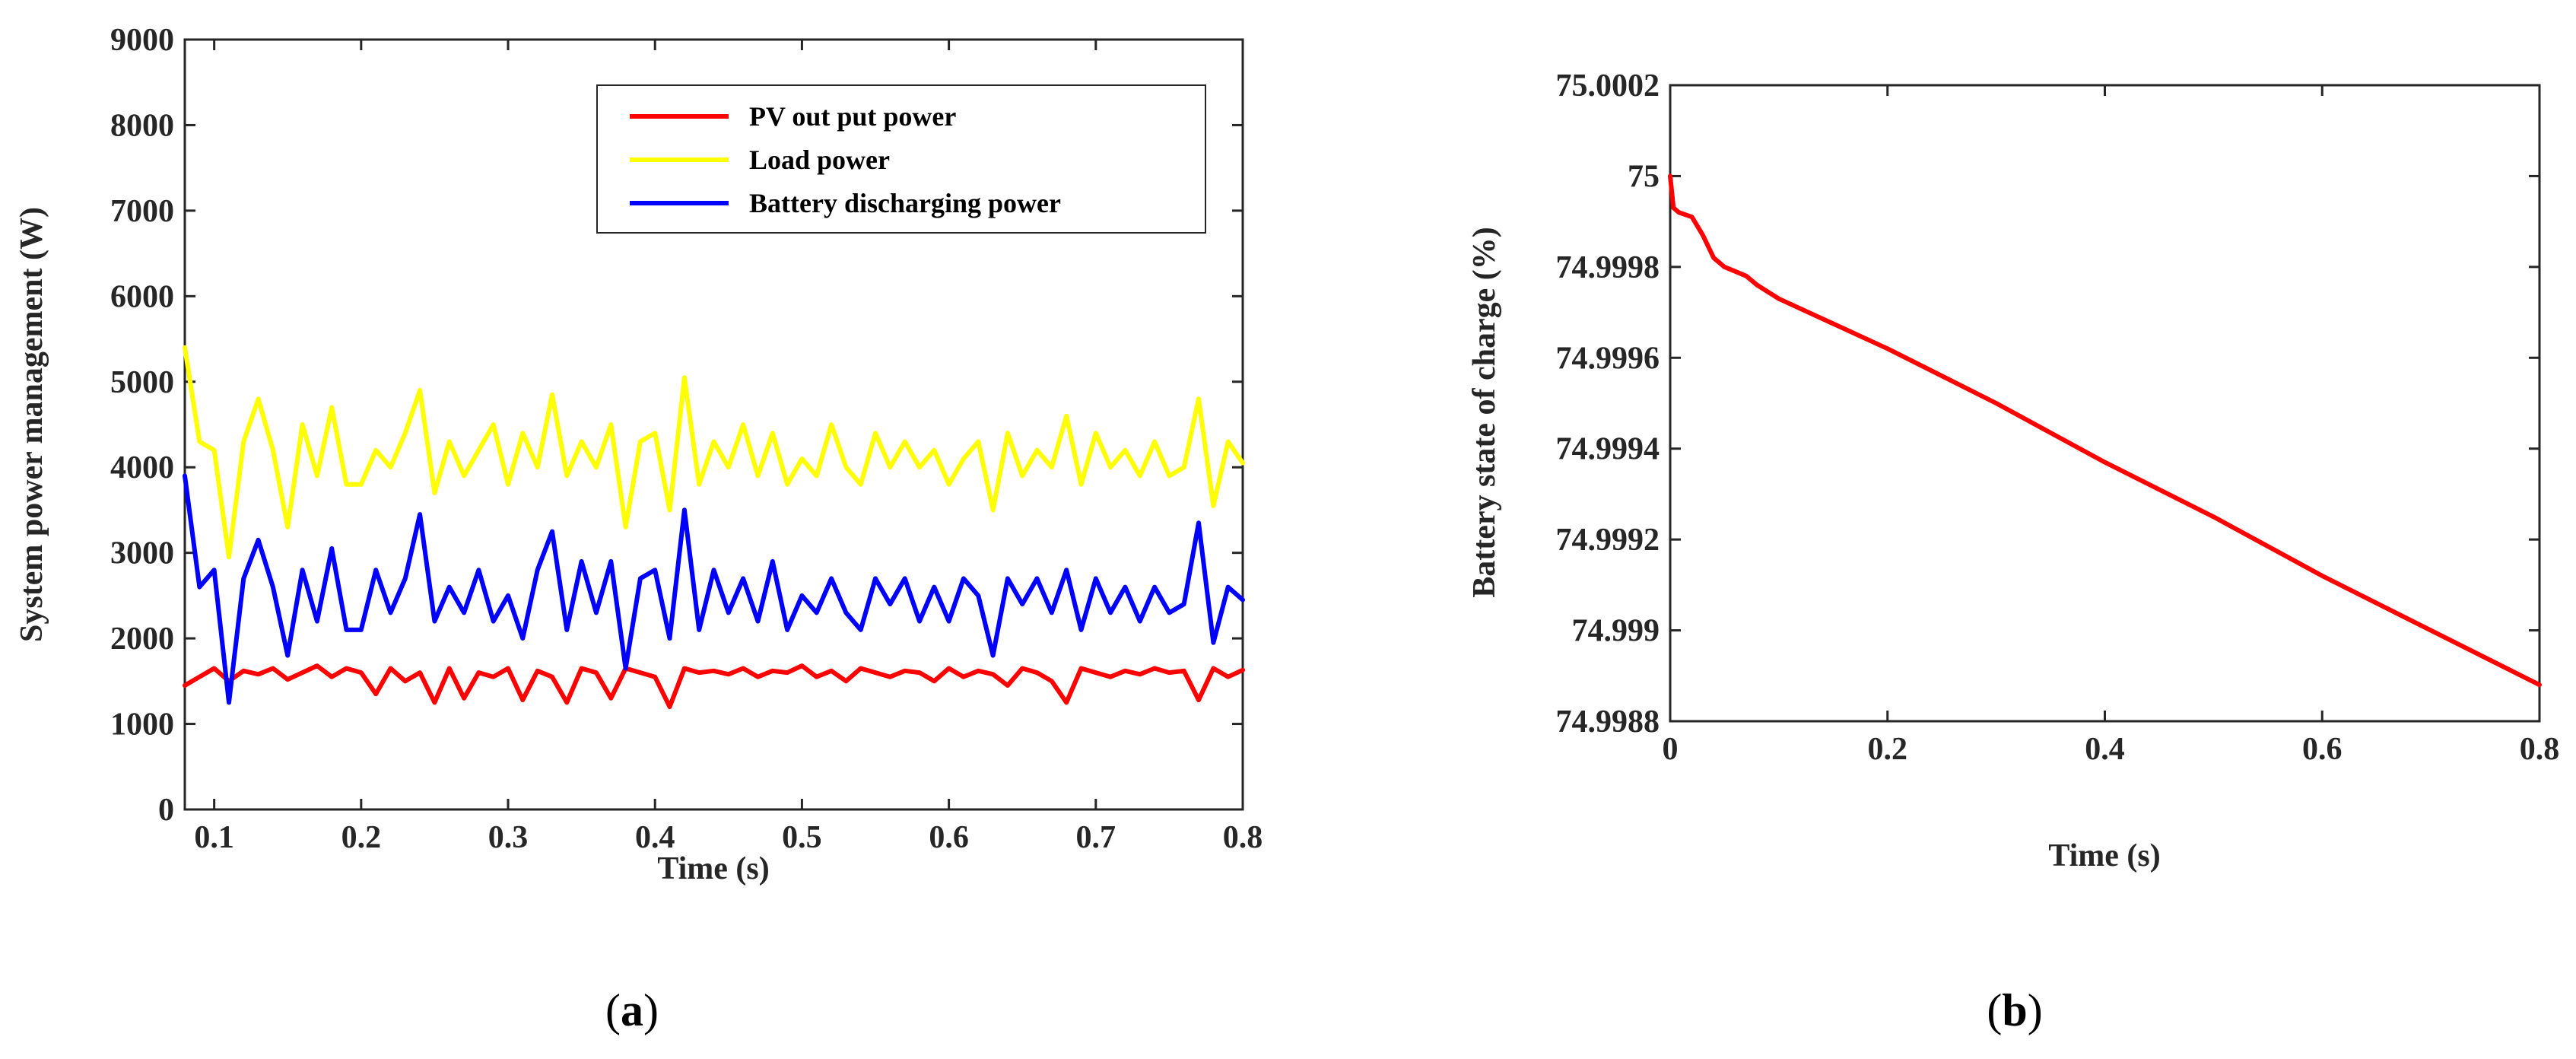  I want to click on x-tick-label: 0.7, so click(1096, 837).